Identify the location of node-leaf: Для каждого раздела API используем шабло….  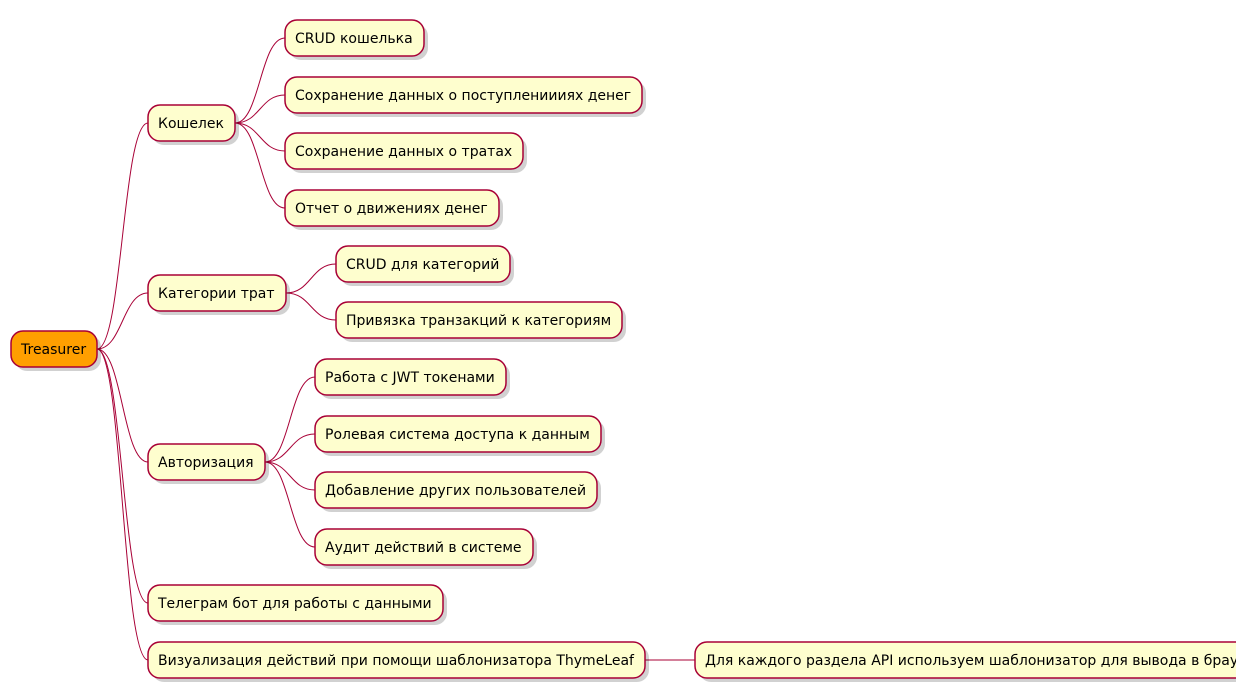
(965, 661).